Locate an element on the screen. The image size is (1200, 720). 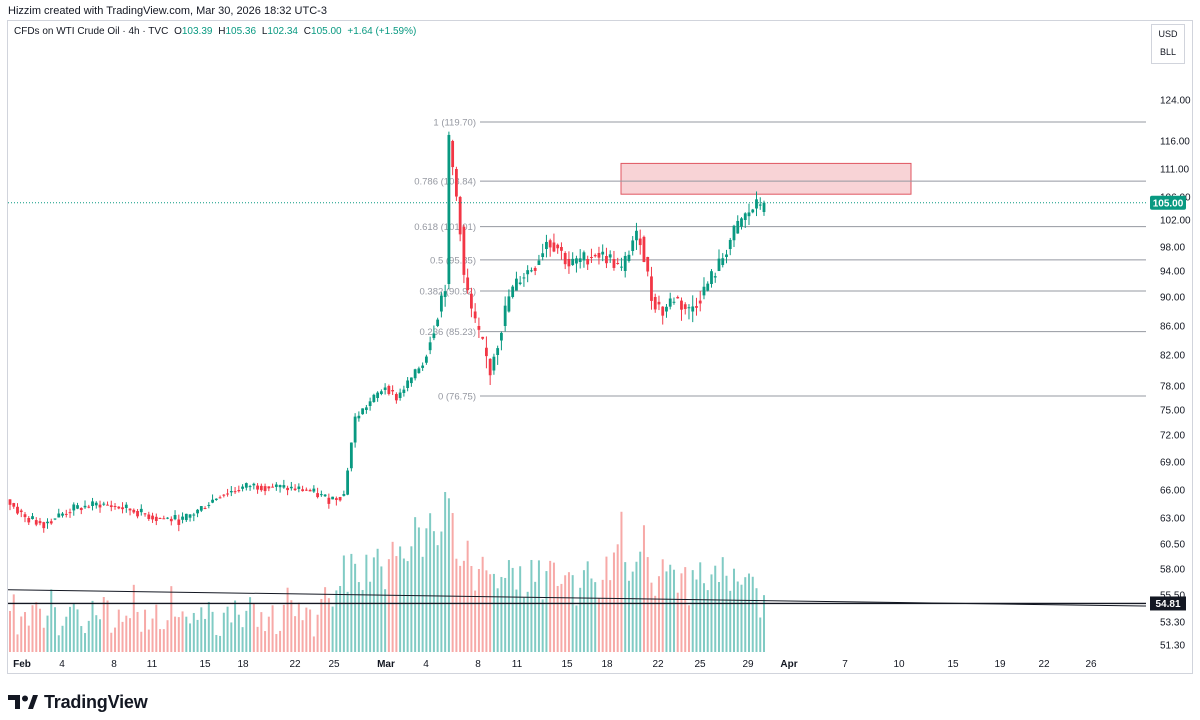
x-tick-label: 7 is located at coordinates (845, 664).